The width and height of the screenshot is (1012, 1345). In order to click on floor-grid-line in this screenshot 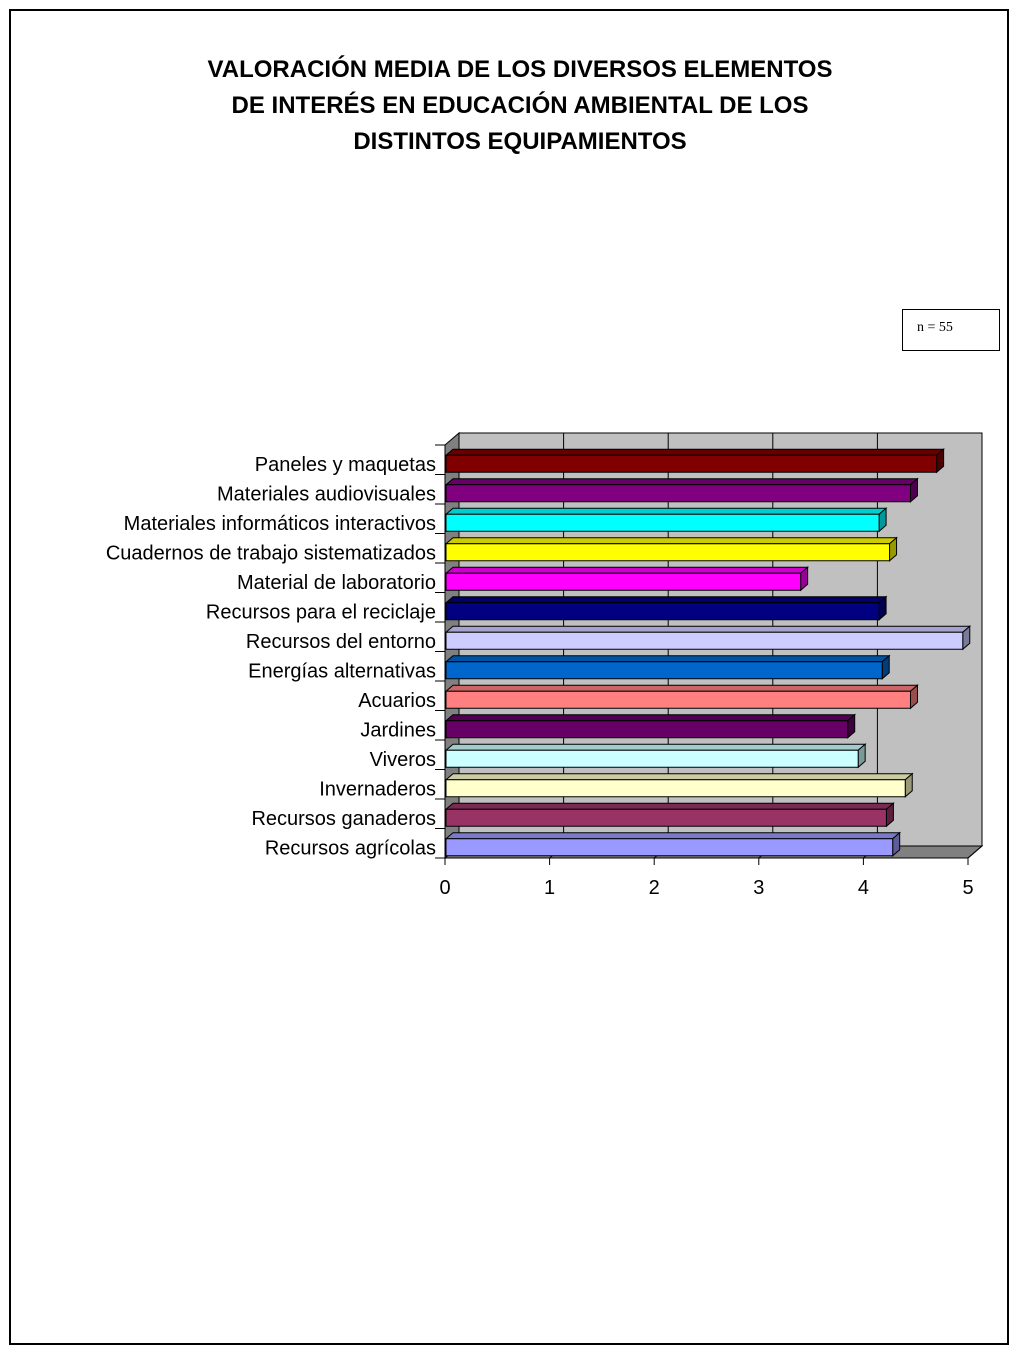, I will do `click(975, 852)`.